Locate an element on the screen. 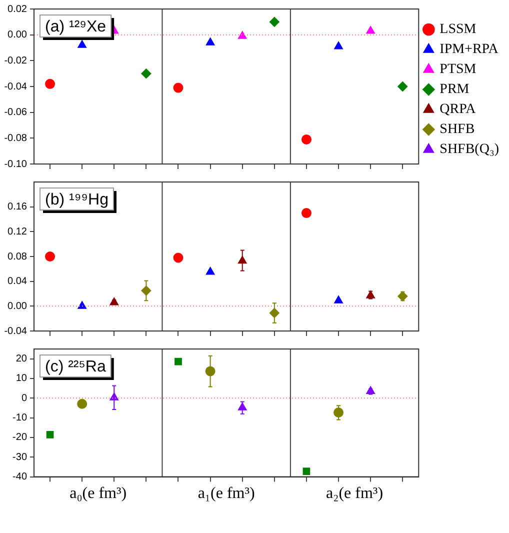 The height and width of the screenshot is (533, 509). y-tick-label: -0.08 is located at coordinates (16, 138).